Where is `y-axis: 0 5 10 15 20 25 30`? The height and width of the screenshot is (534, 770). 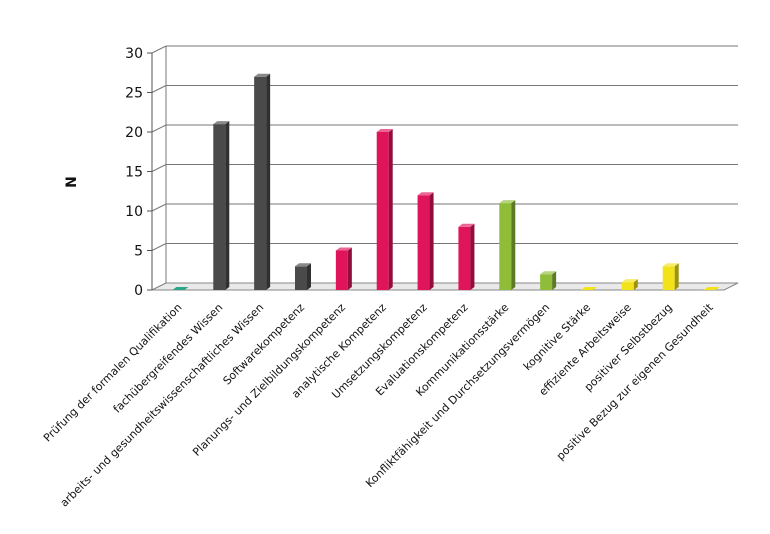
y-axis: 0 5 10 15 20 25 30 is located at coordinates (139, 172).